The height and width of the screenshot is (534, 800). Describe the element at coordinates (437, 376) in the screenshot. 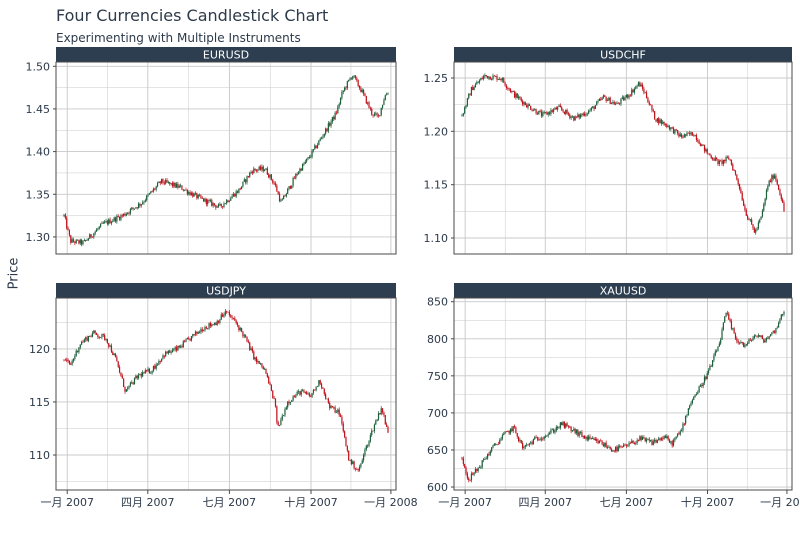

I see `y-tick-label: 750` at that location.